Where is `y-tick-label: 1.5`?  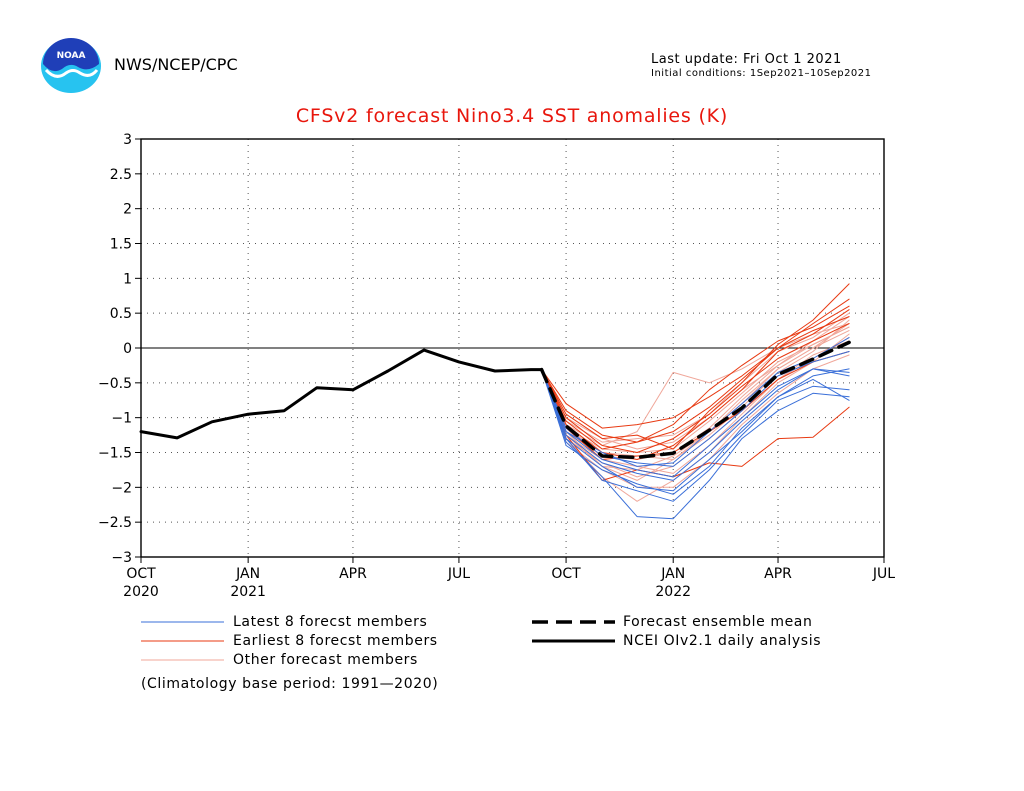 y-tick-label: 1.5 is located at coordinates (121, 245).